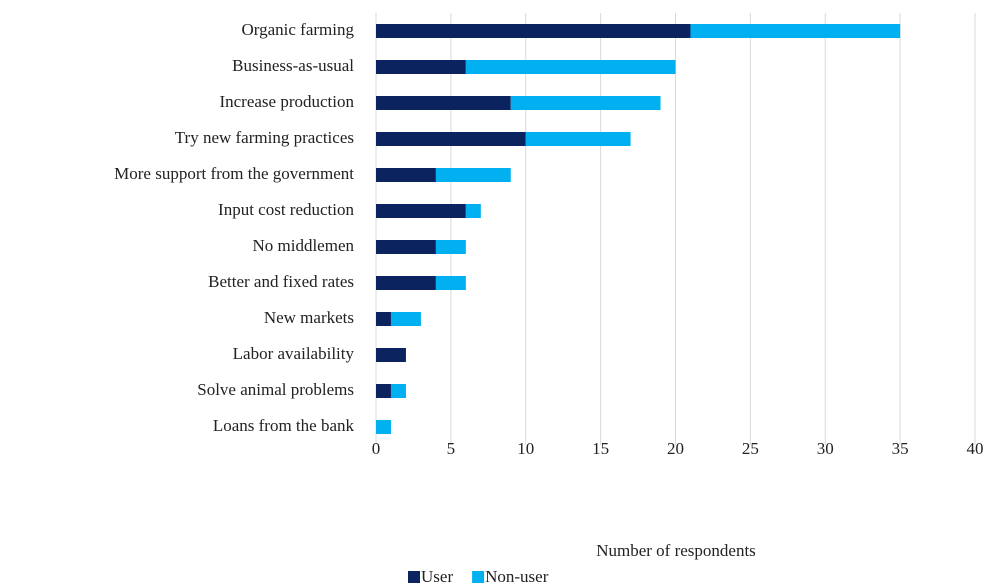  I want to click on x-tick-label: 30, so click(825, 448).